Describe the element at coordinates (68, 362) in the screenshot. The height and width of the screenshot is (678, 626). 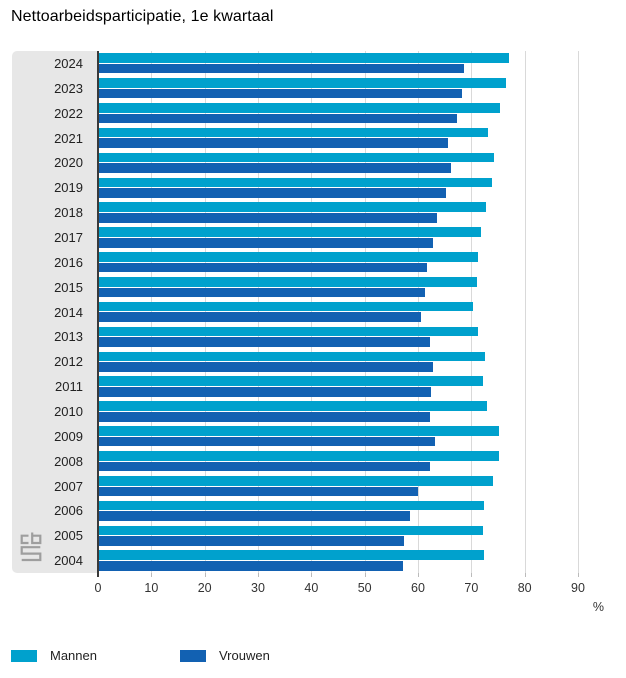
I see `year-label-2012: 2012` at that location.